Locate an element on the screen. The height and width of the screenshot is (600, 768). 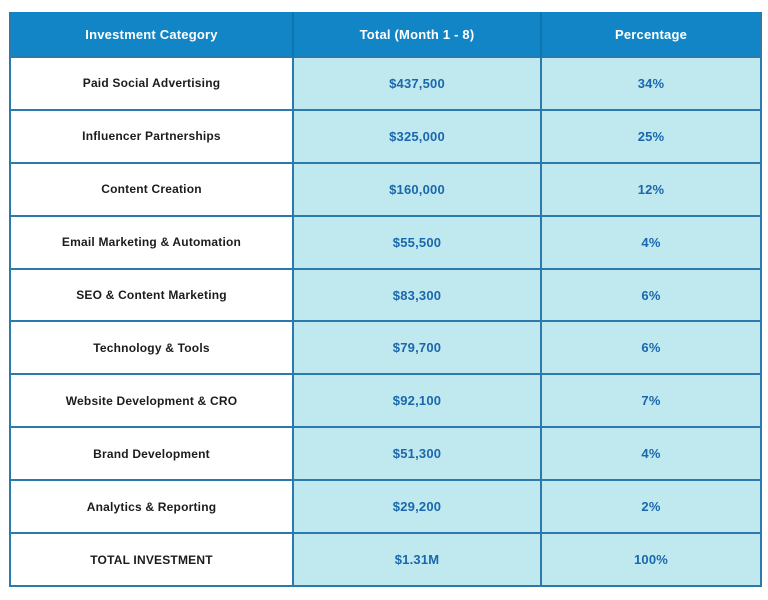
table-row: Website Development & CRO $92,100 7% is located at coordinates (385, 402).